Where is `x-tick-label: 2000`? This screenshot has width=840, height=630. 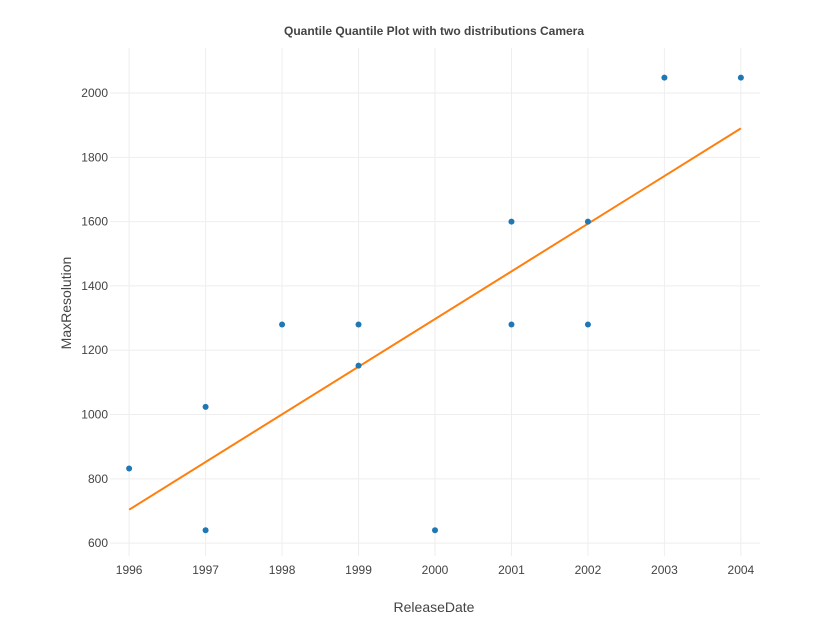 x-tick-label: 2000 is located at coordinates (435, 570).